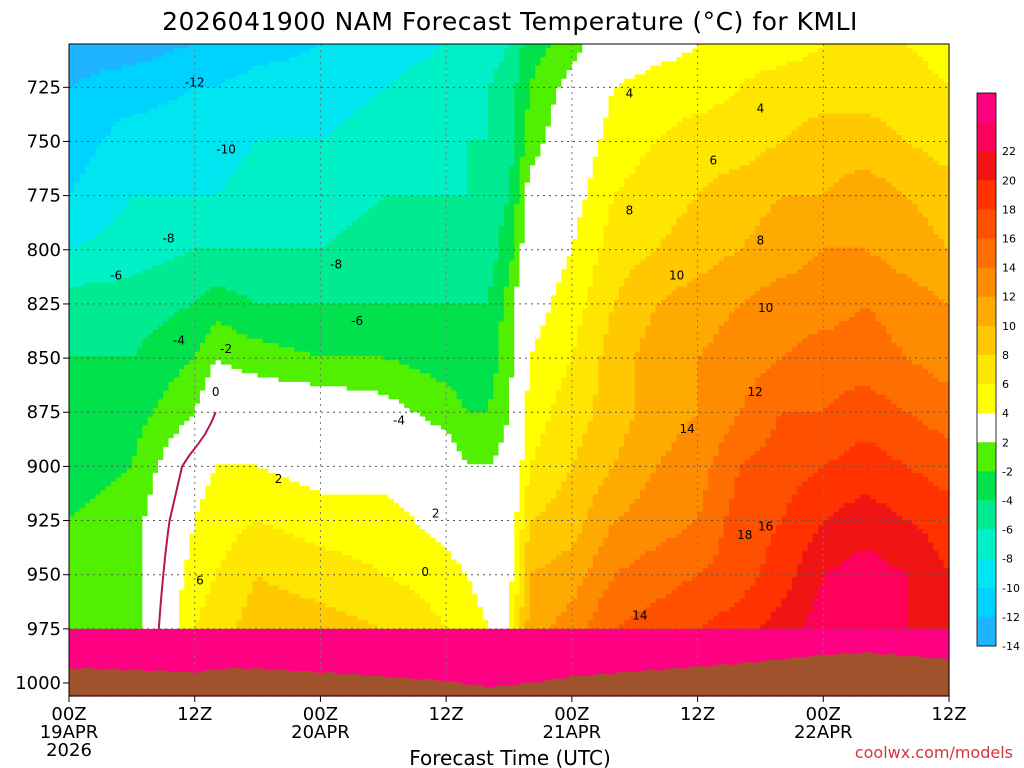 Image resolution: width=1024 pixels, height=768 pixels. What do you see at coordinates (948, 714) in the screenshot?
I see `x-tick-label: 12Z` at bounding box center [948, 714].